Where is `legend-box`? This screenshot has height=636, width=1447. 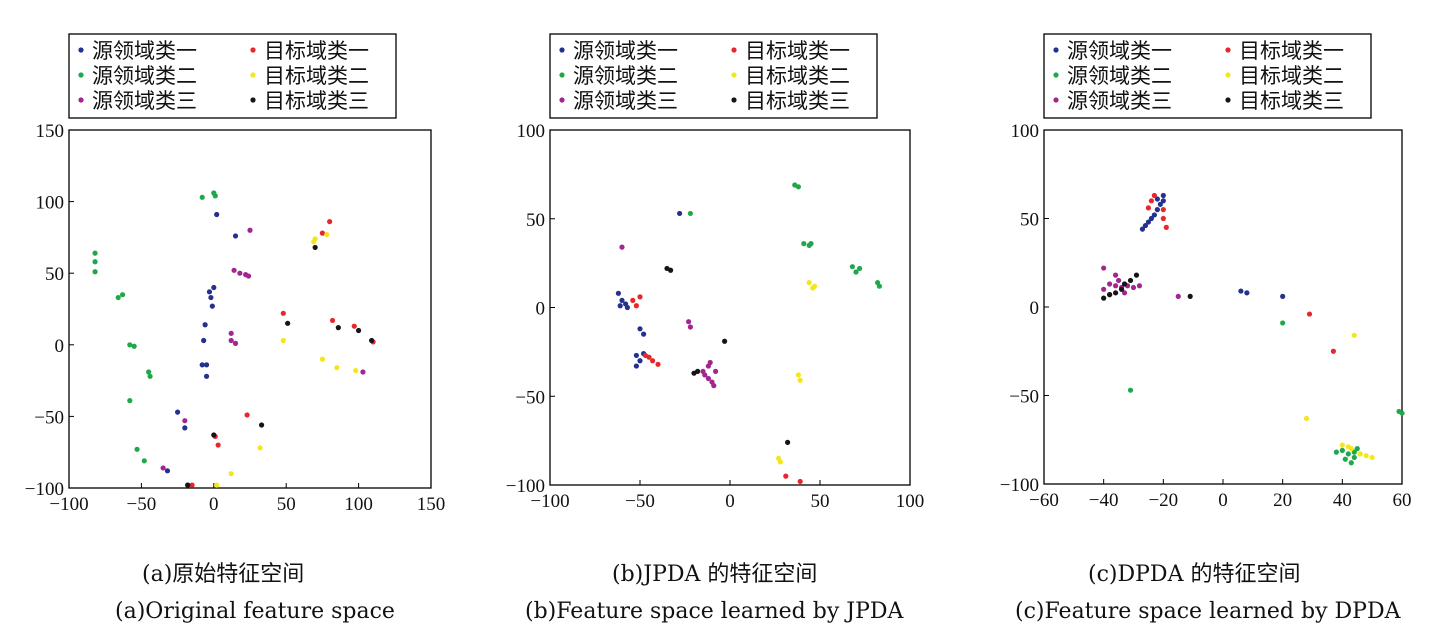 legend-box is located at coordinates (232, 76).